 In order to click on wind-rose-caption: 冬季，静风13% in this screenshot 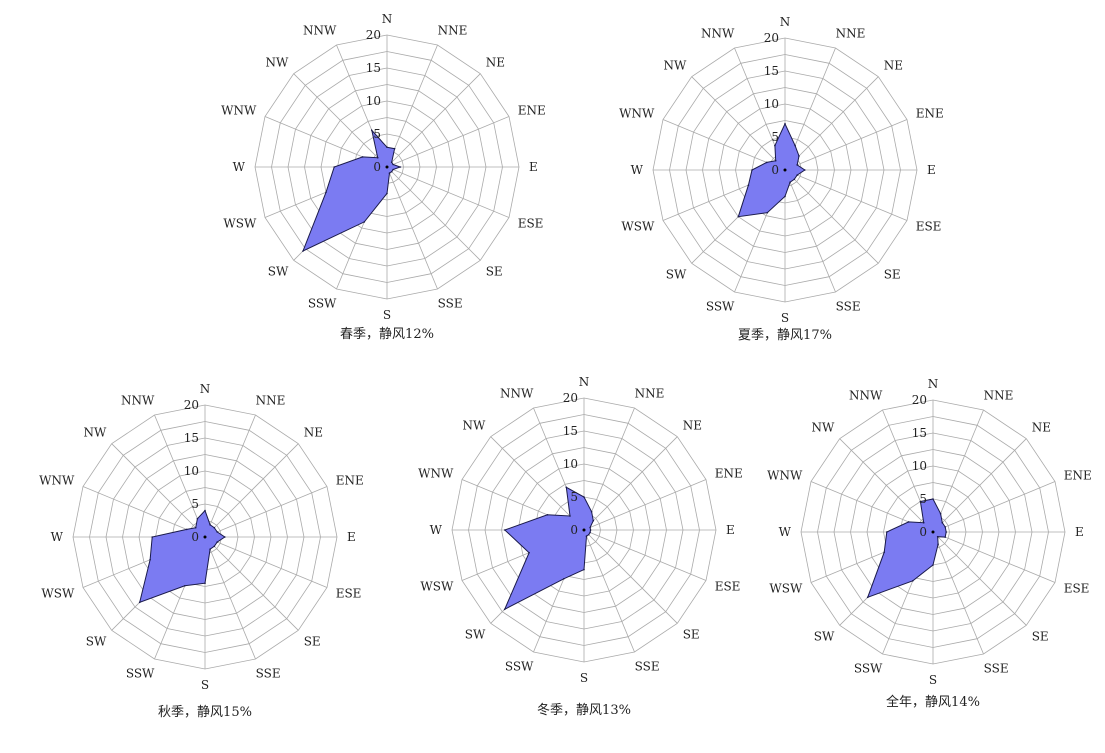, I will do `click(584, 710)`.